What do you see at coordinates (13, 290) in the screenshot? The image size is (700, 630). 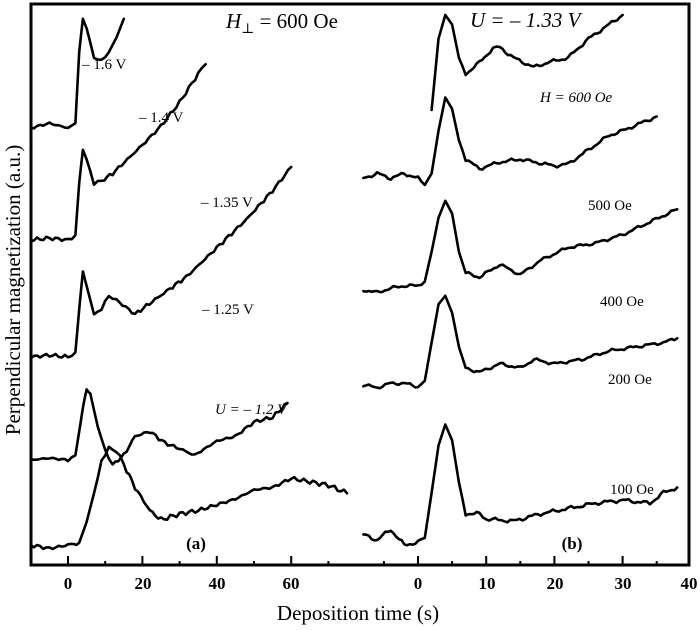 I see `y-axis-label: Perpendicular magnetization (a.u.)` at bounding box center [13, 290].